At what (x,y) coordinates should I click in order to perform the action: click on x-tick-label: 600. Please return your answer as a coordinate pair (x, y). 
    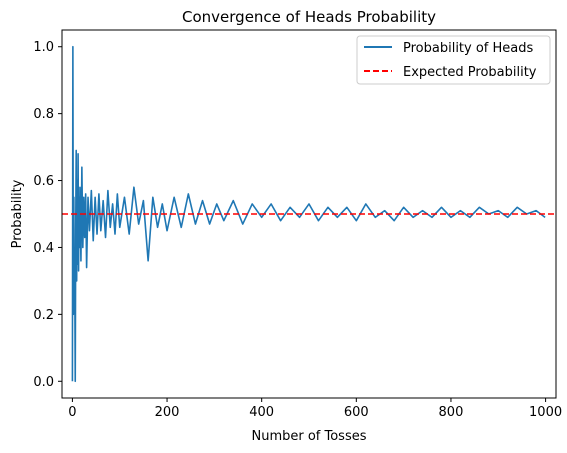
    Looking at the image, I should click on (356, 412).